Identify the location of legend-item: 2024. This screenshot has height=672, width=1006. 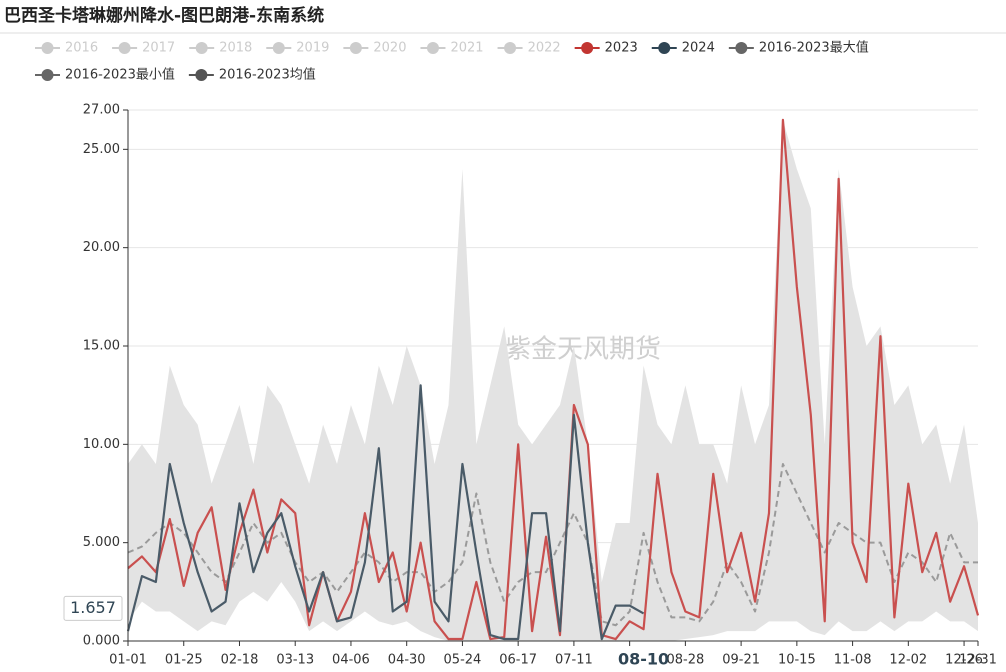
(683, 48).